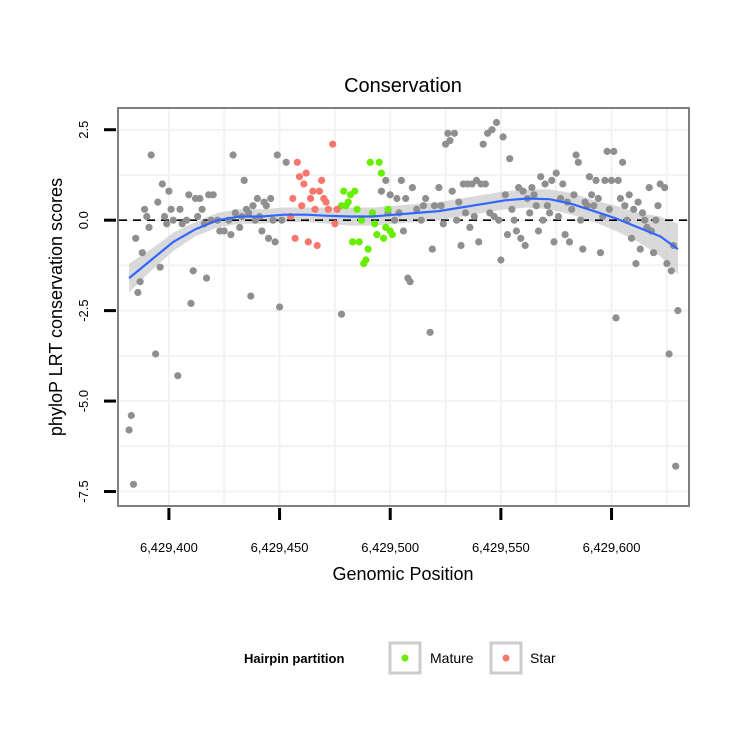 Image resolution: width=750 pixels, height=750 pixels. I want to click on y-tick-label: -7.5, so click(83, 491).